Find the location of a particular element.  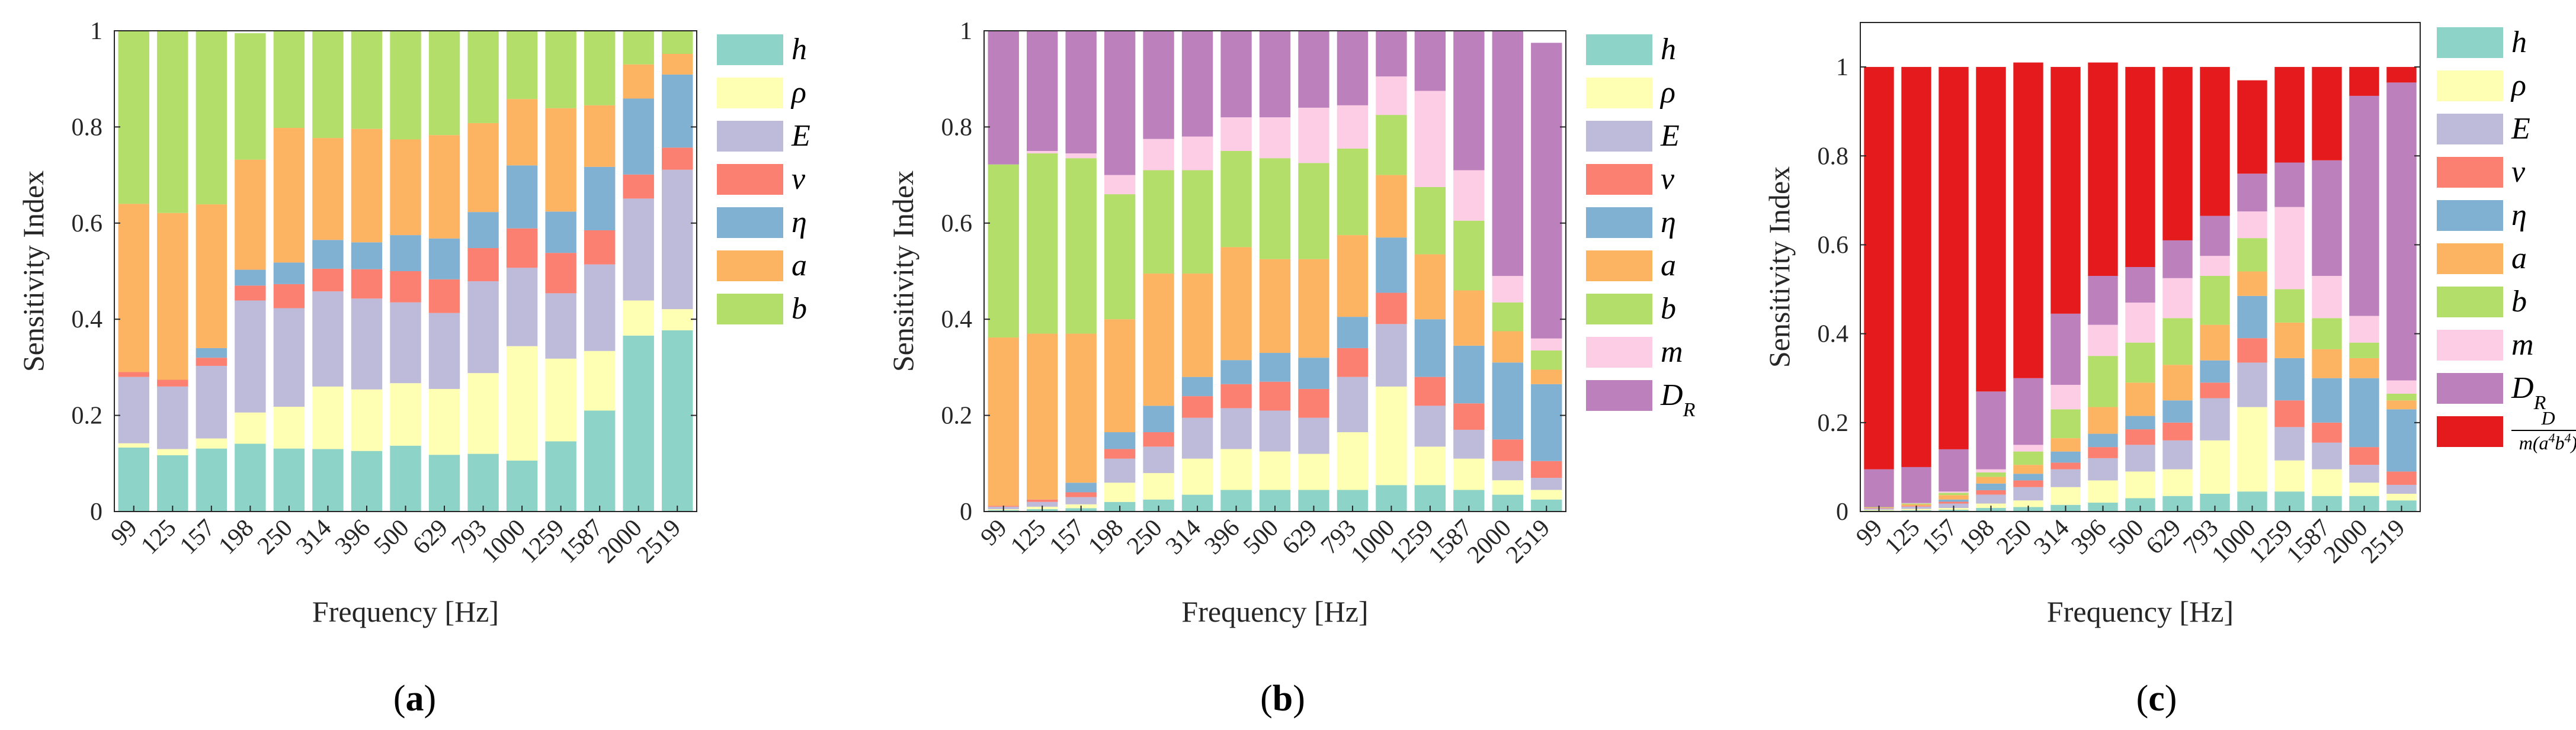

svg-text: ν is located at coordinates (1668, 179).